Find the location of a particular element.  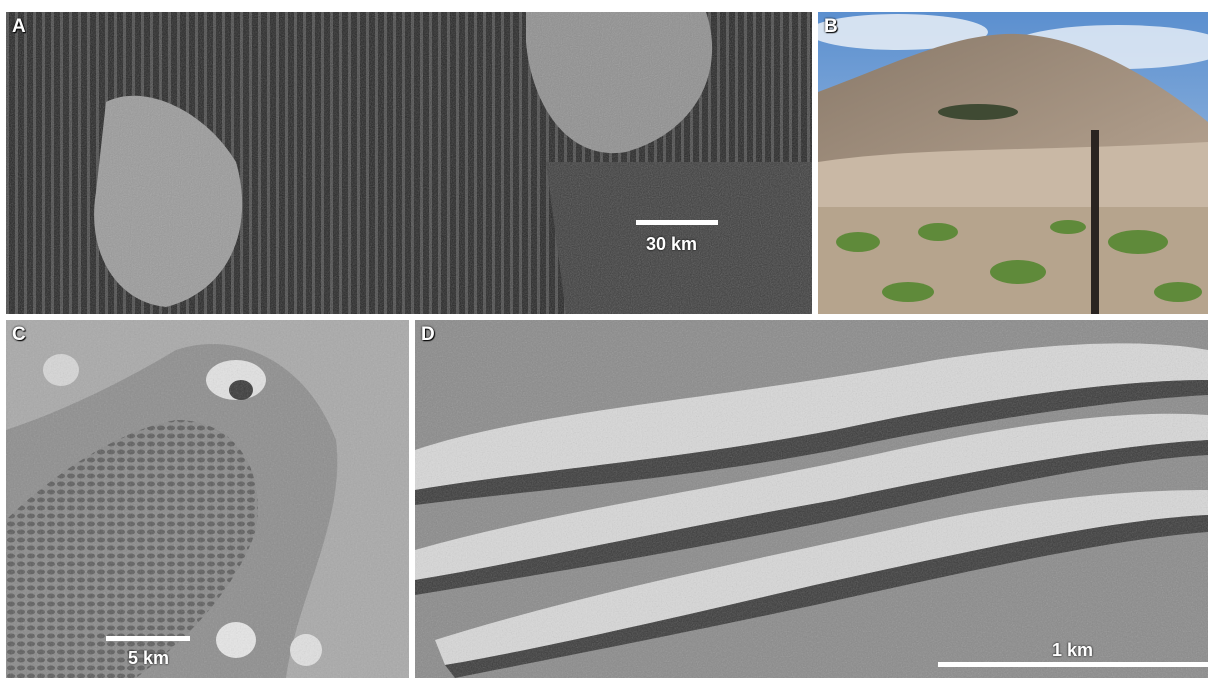

panel-d-scale-label: 1 km is located at coordinates (1073, 650).